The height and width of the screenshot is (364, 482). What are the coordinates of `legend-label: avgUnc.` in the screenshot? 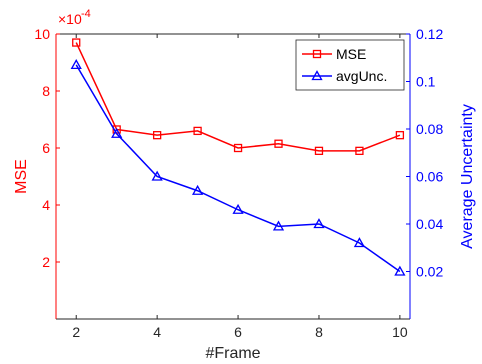 It's located at (361, 76).